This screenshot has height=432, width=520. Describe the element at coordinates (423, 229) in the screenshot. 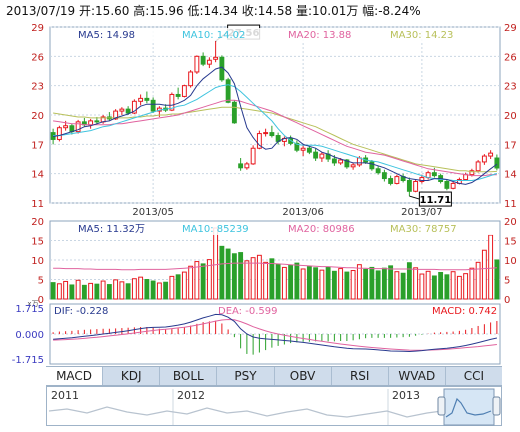

I see `legend-entry: MA30: 78757` at that location.